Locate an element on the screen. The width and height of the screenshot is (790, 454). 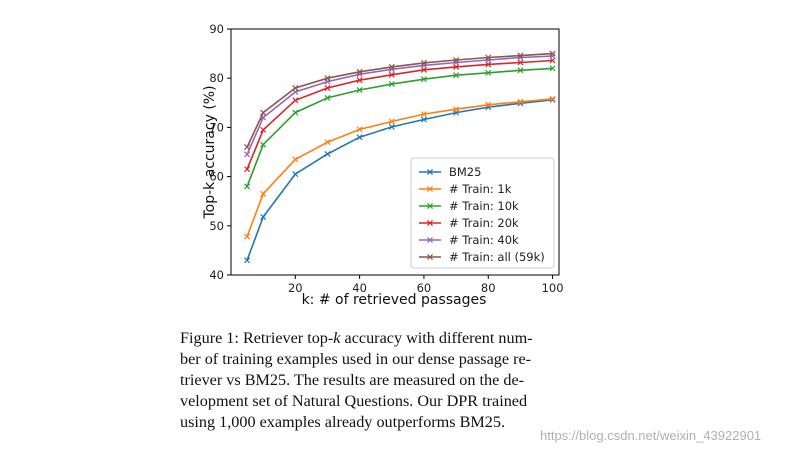
caption-text: Figure 1: Retriever top- is located at coordinates (257, 338).